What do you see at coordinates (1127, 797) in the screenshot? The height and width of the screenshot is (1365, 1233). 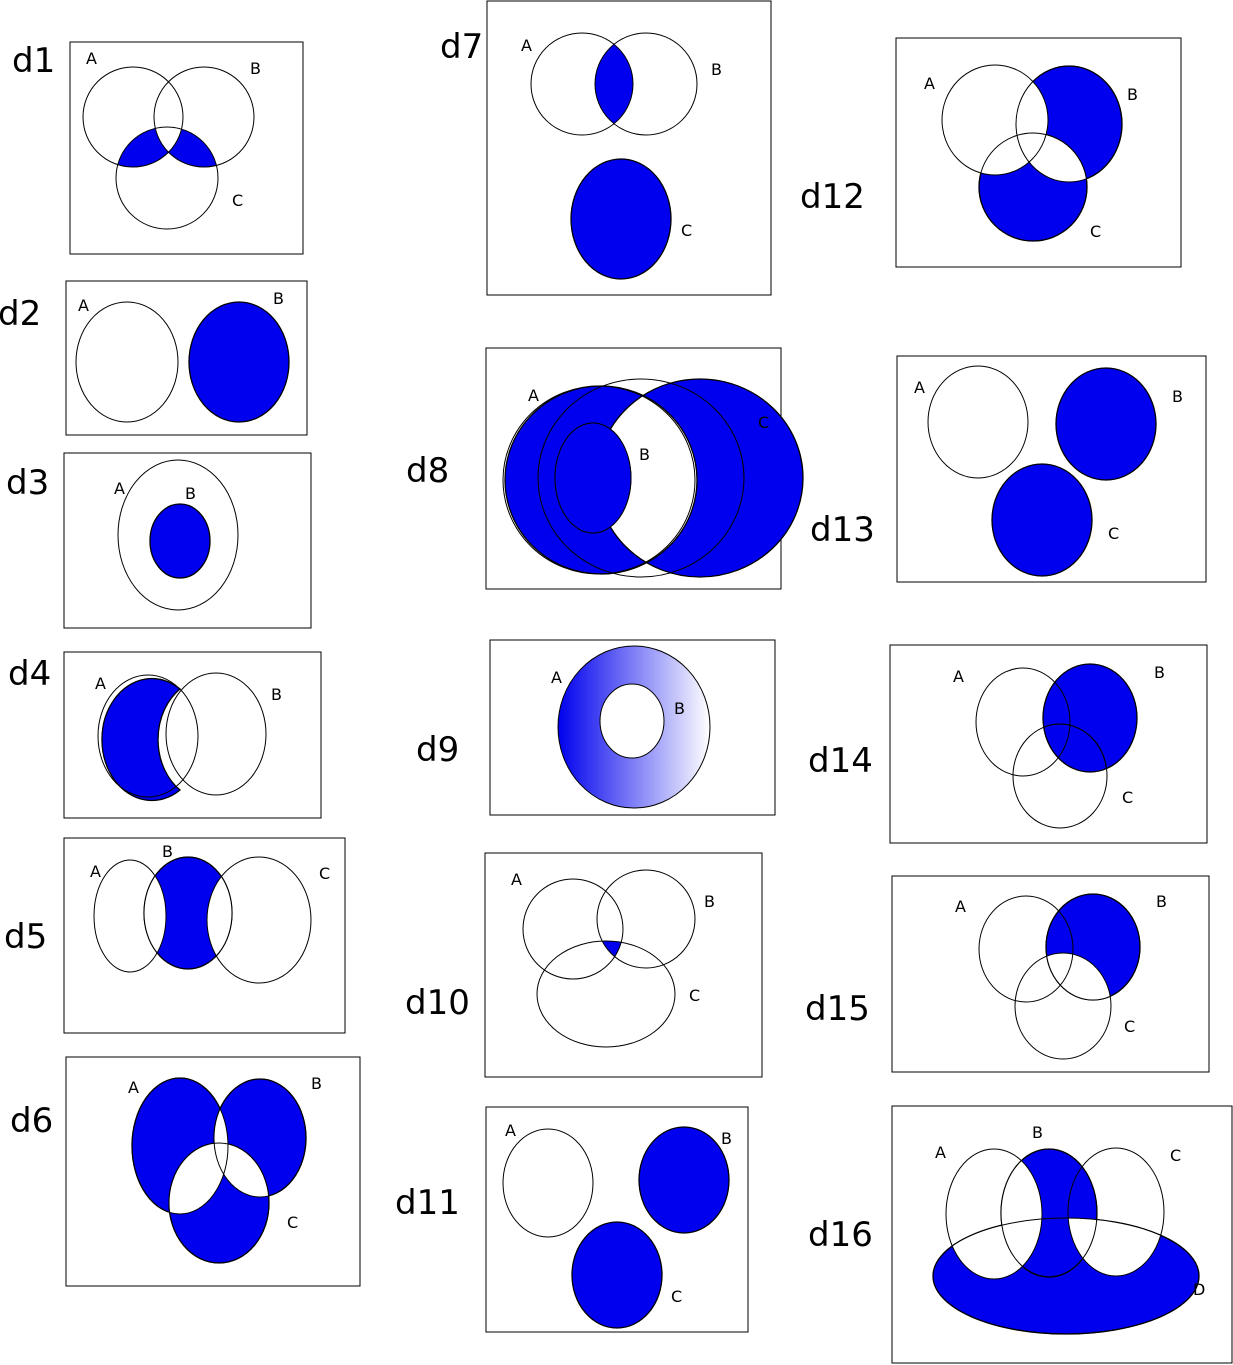 I see `d14-label-c: C` at bounding box center [1127, 797].